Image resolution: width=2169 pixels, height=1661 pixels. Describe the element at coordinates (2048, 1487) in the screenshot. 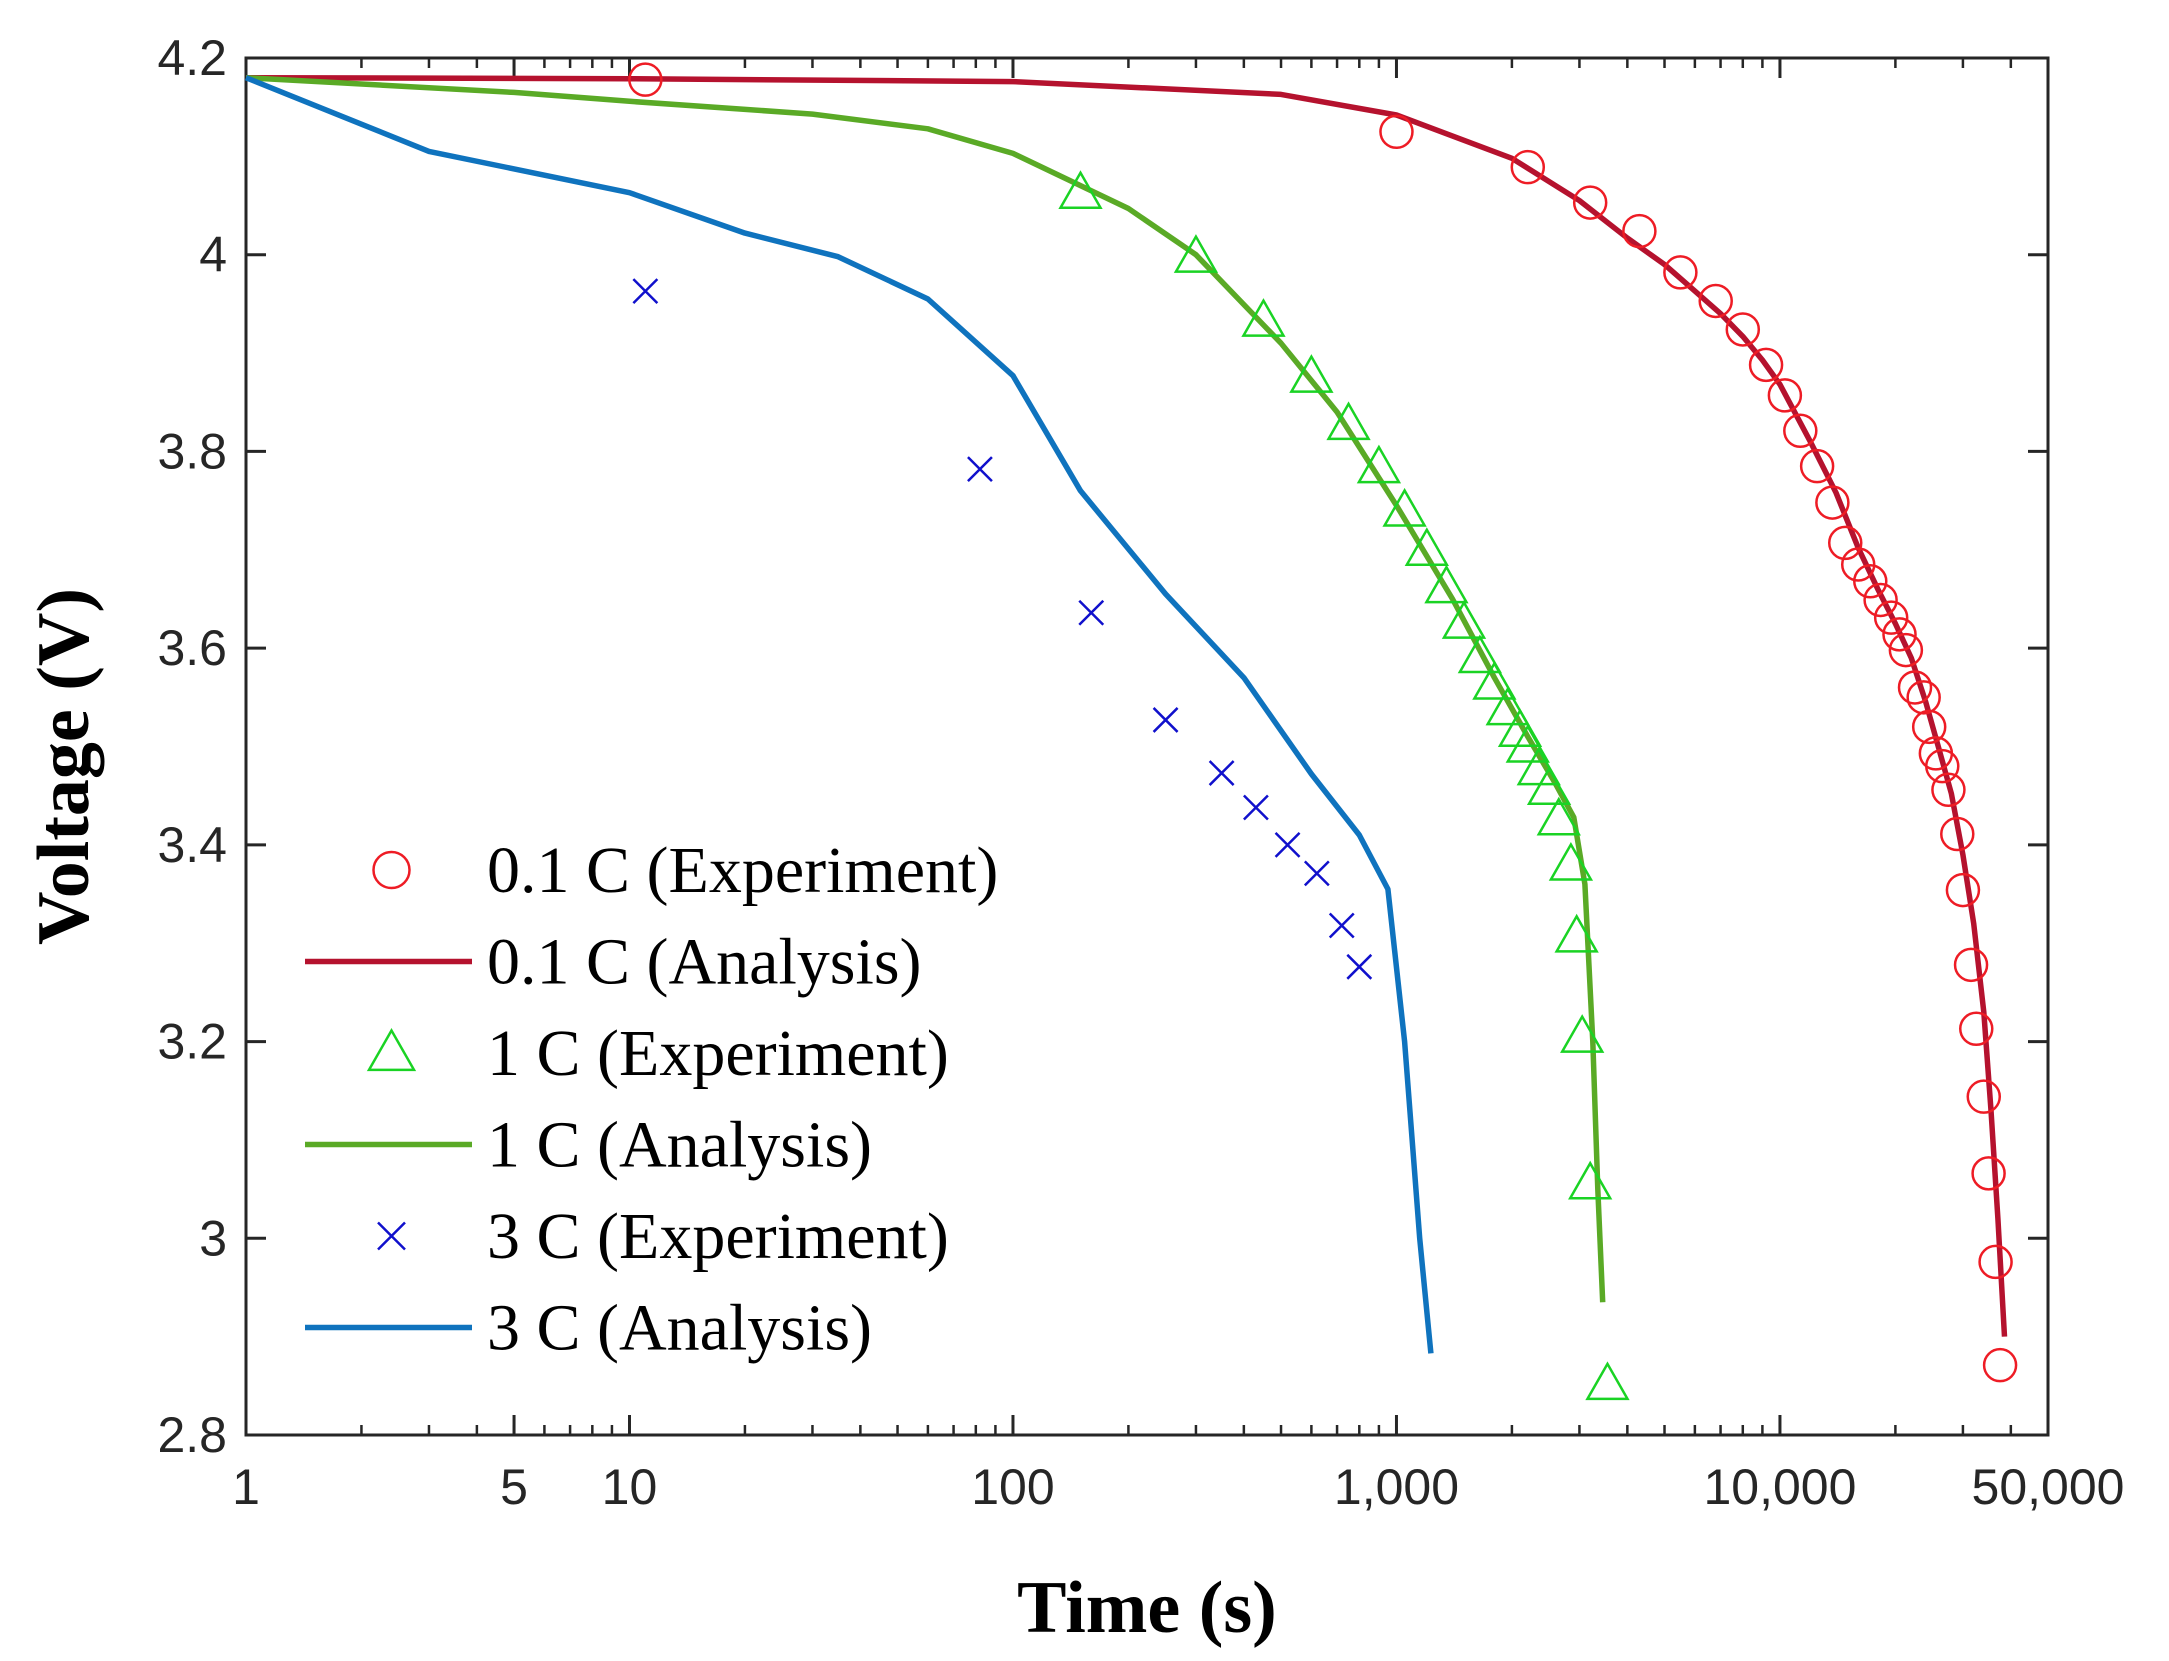

I see `x-tick-label: 50,000` at that location.